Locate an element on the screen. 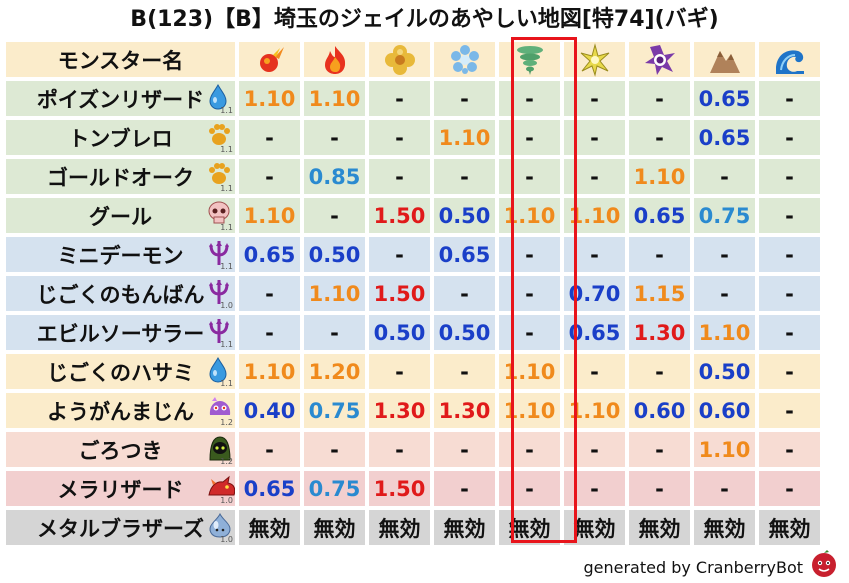 This screenshot has height=583, width=849. resistance-value: 1.20 is located at coordinates (334, 371).